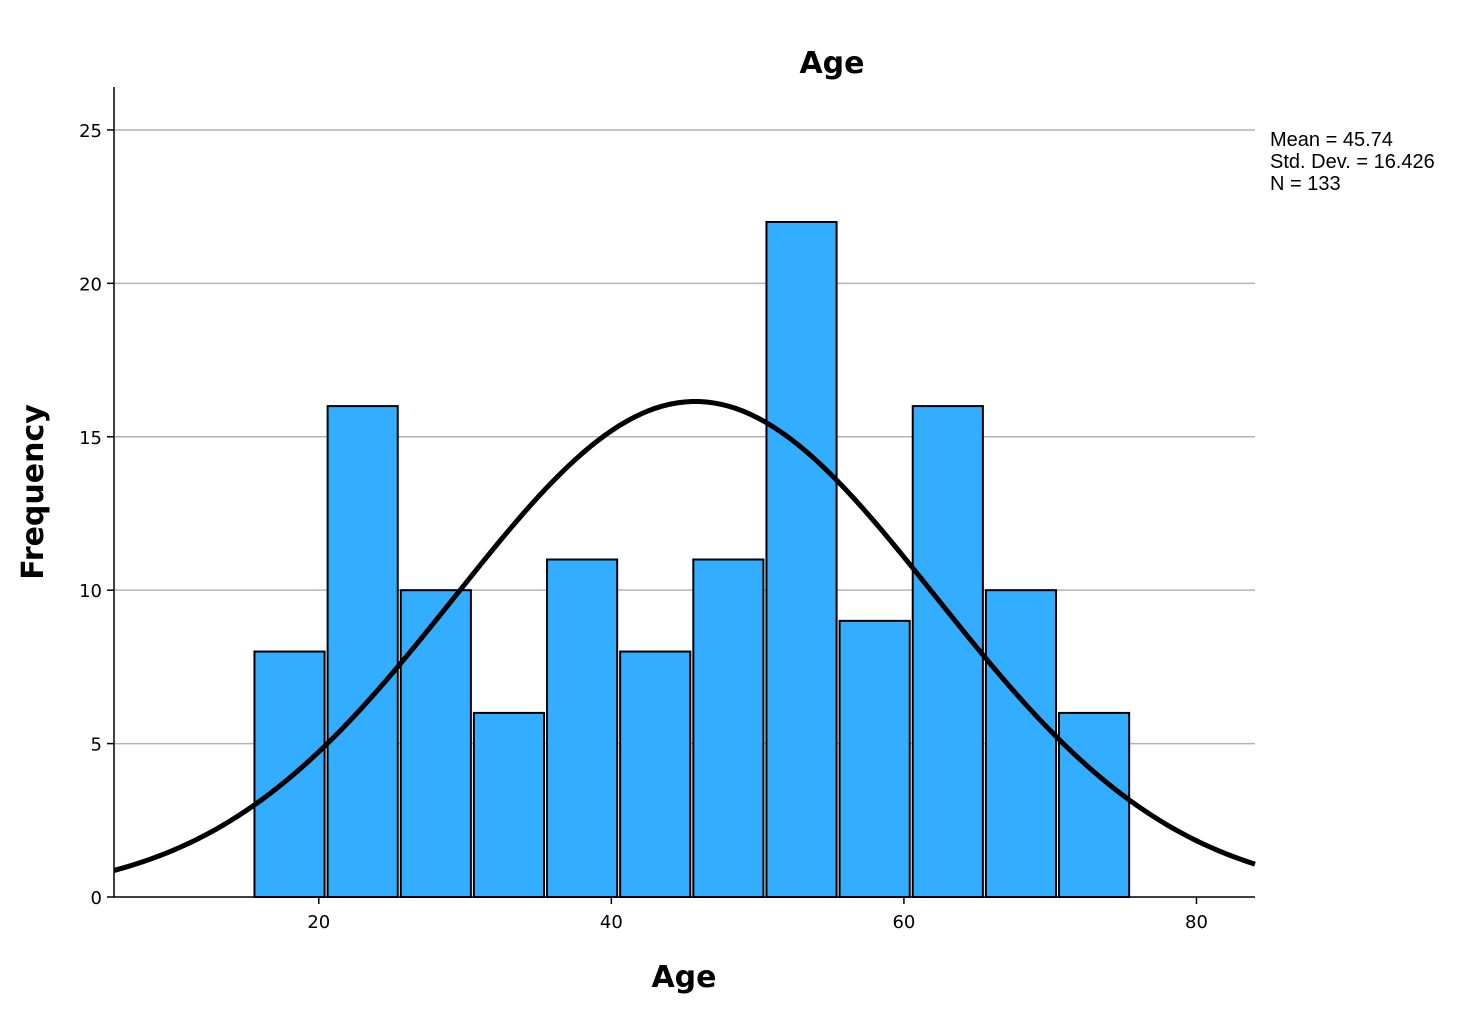 The image size is (1476, 1014). I want to click on y-tick-label-10: 10, so click(90, 591).